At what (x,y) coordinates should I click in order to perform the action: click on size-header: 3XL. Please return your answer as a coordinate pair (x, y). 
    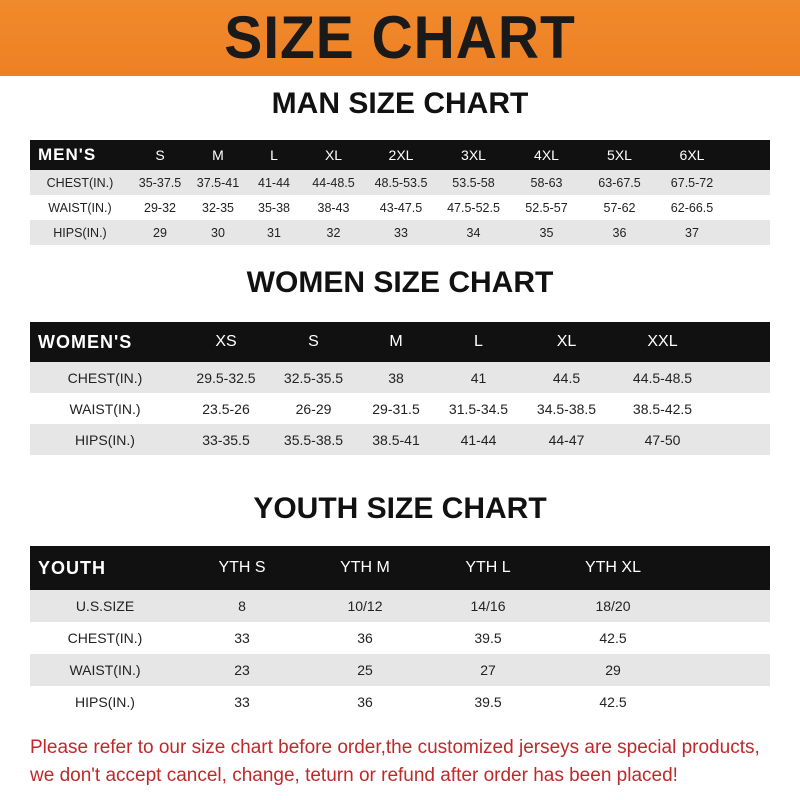
    Looking at the image, I should click on (473, 155).